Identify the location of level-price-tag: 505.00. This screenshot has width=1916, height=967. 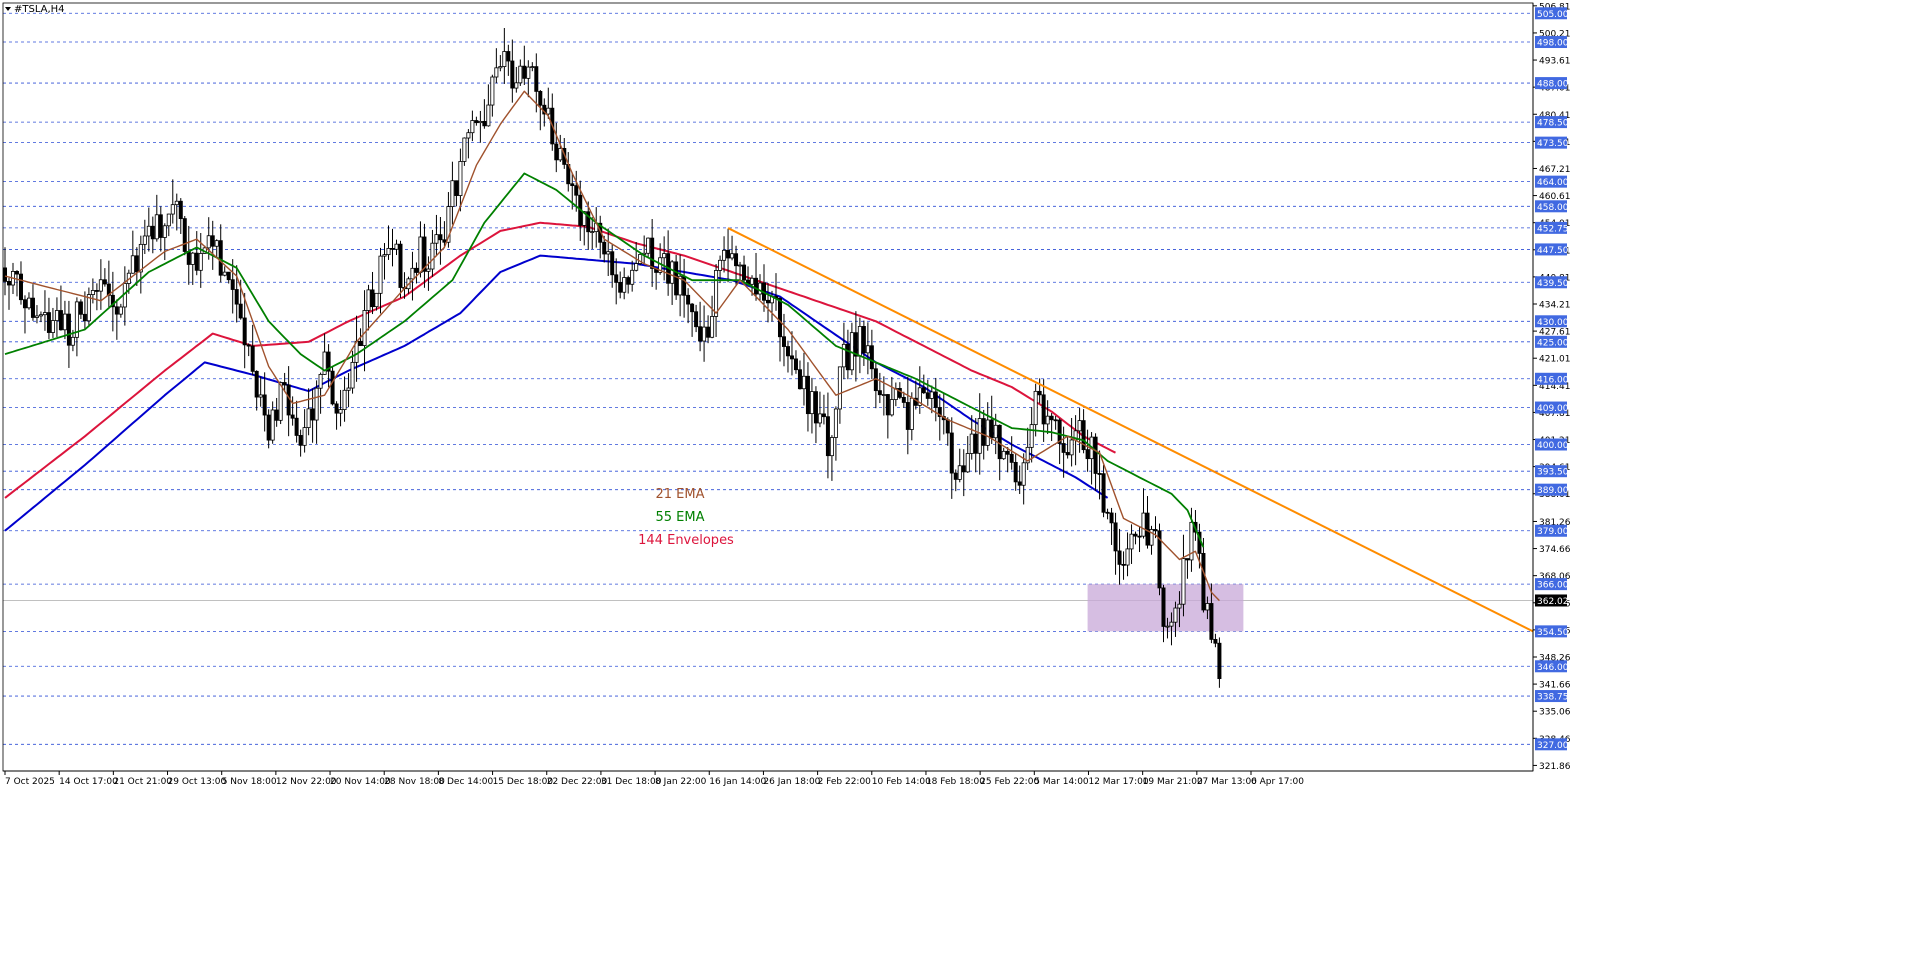
(1552, 13).